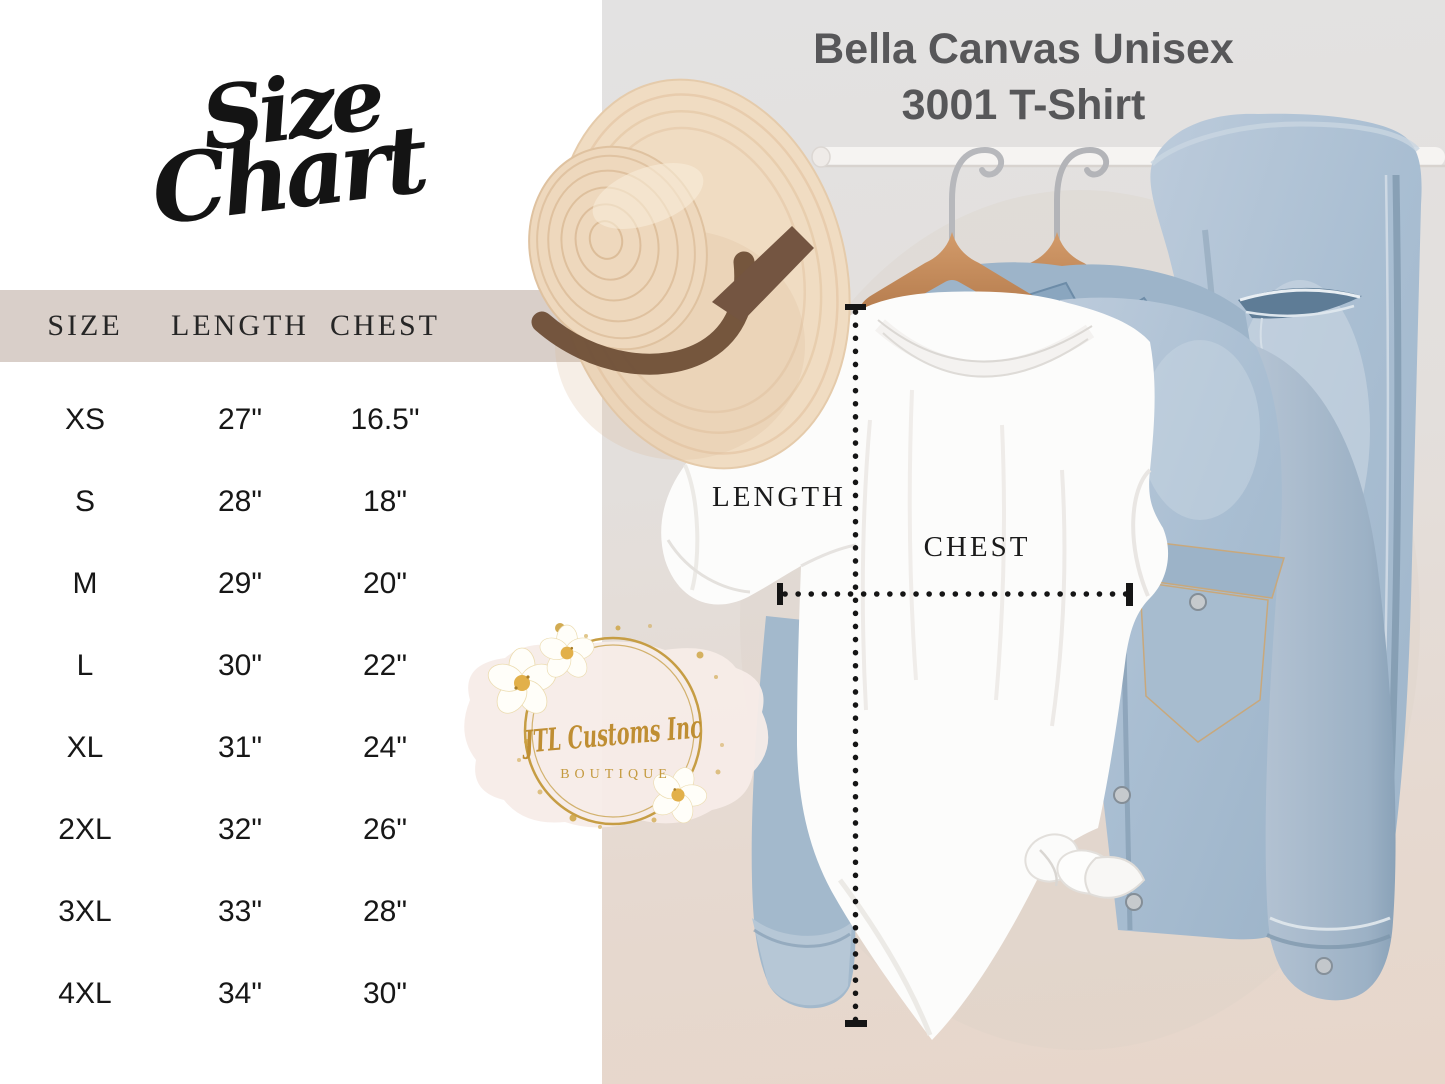 This screenshot has height=1084, width=1445. Describe the element at coordinates (85, 665) in the screenshot. I see `cell-size: L` at that location.